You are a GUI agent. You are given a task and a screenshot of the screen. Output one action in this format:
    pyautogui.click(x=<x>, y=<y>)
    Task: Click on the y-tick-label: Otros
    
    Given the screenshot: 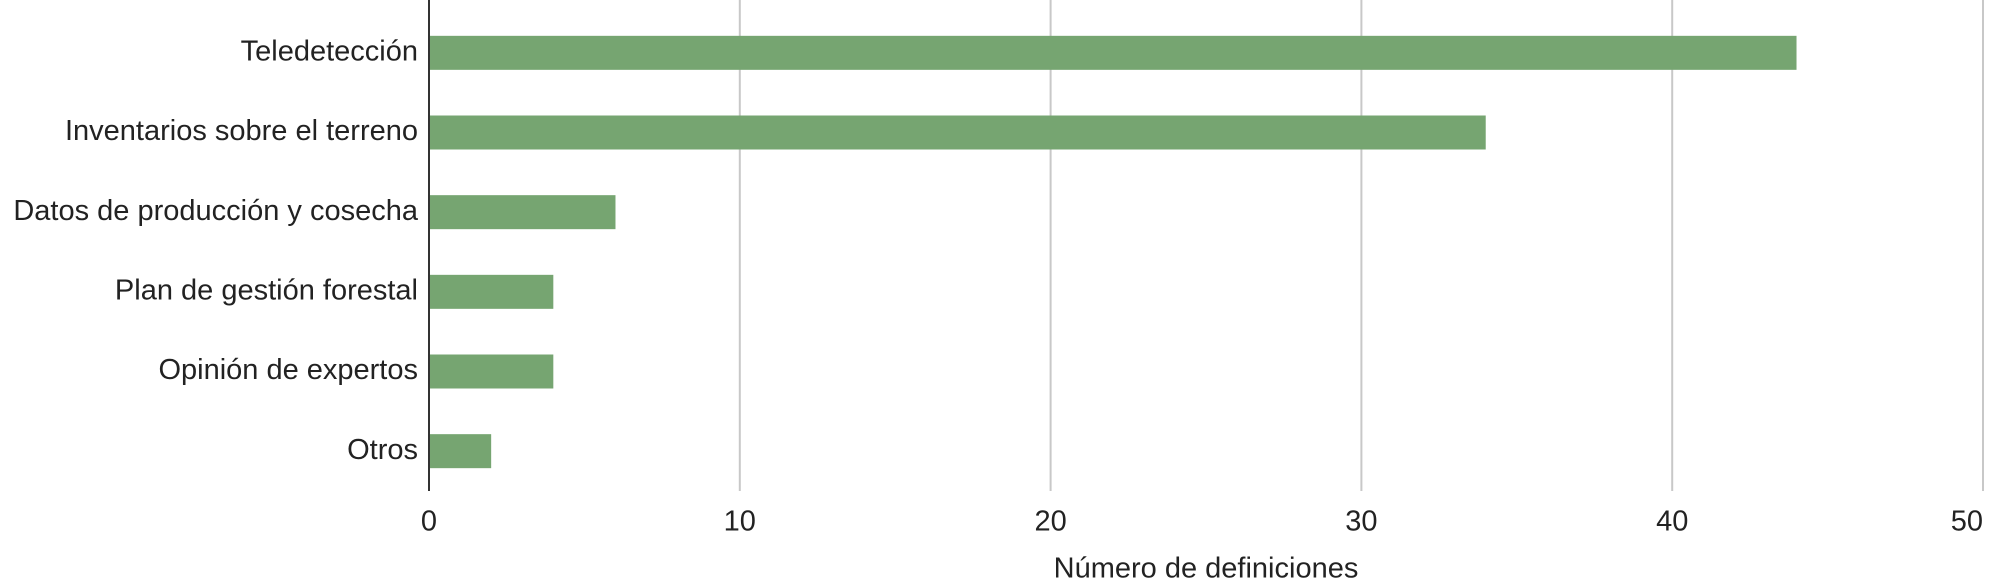 What is the action you would take?
    pyautogui.click(x=382, y=450)
    